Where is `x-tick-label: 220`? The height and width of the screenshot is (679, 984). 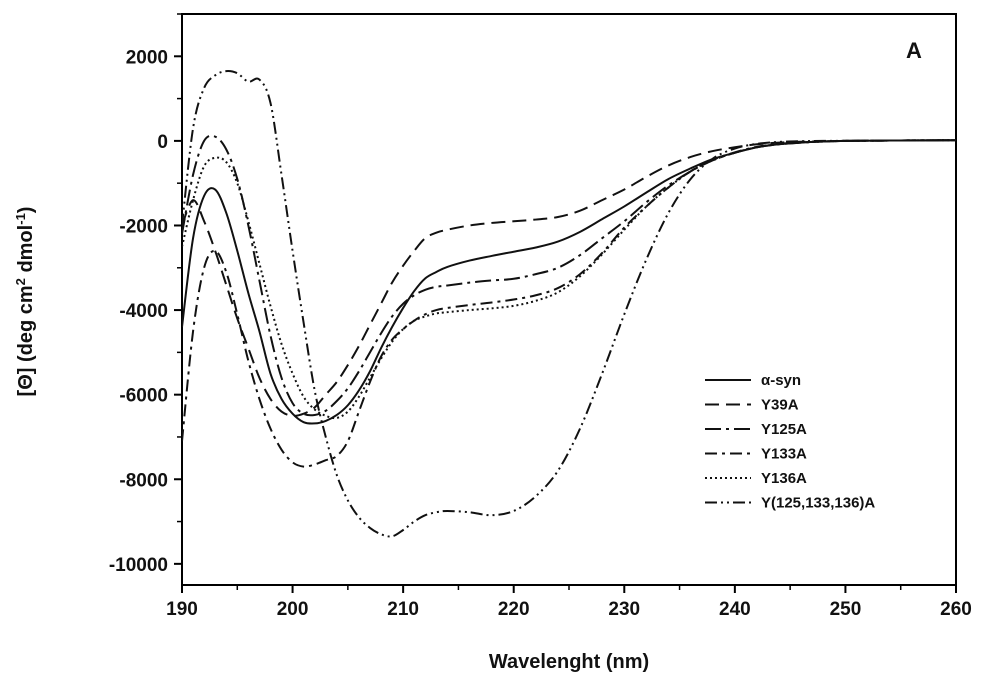
x-tick-label: 220 is located at coordinates (514, 609).